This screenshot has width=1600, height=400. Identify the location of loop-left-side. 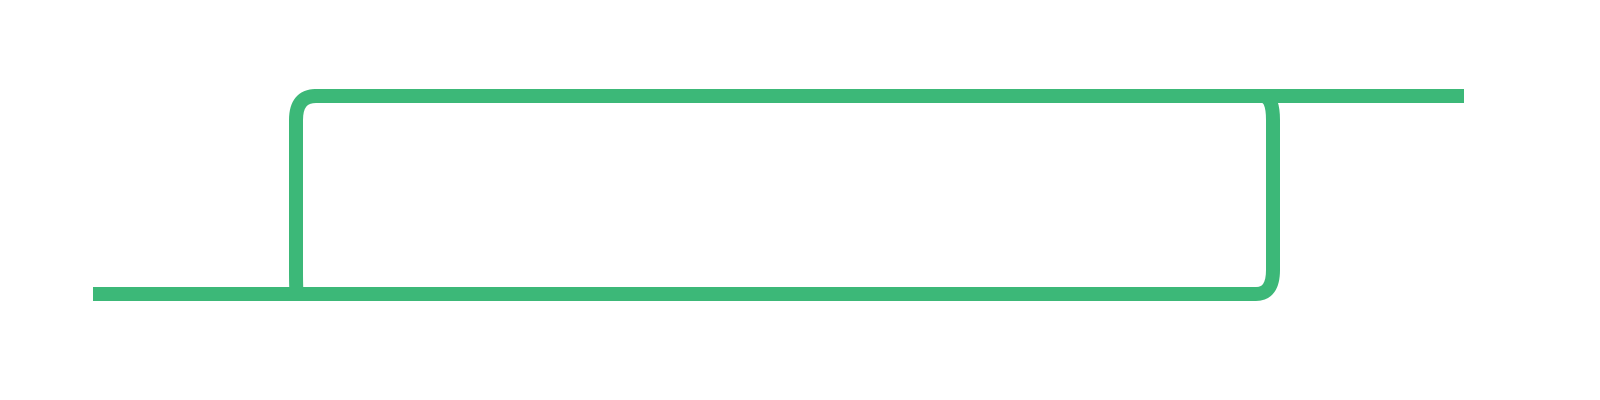
(303, 195).